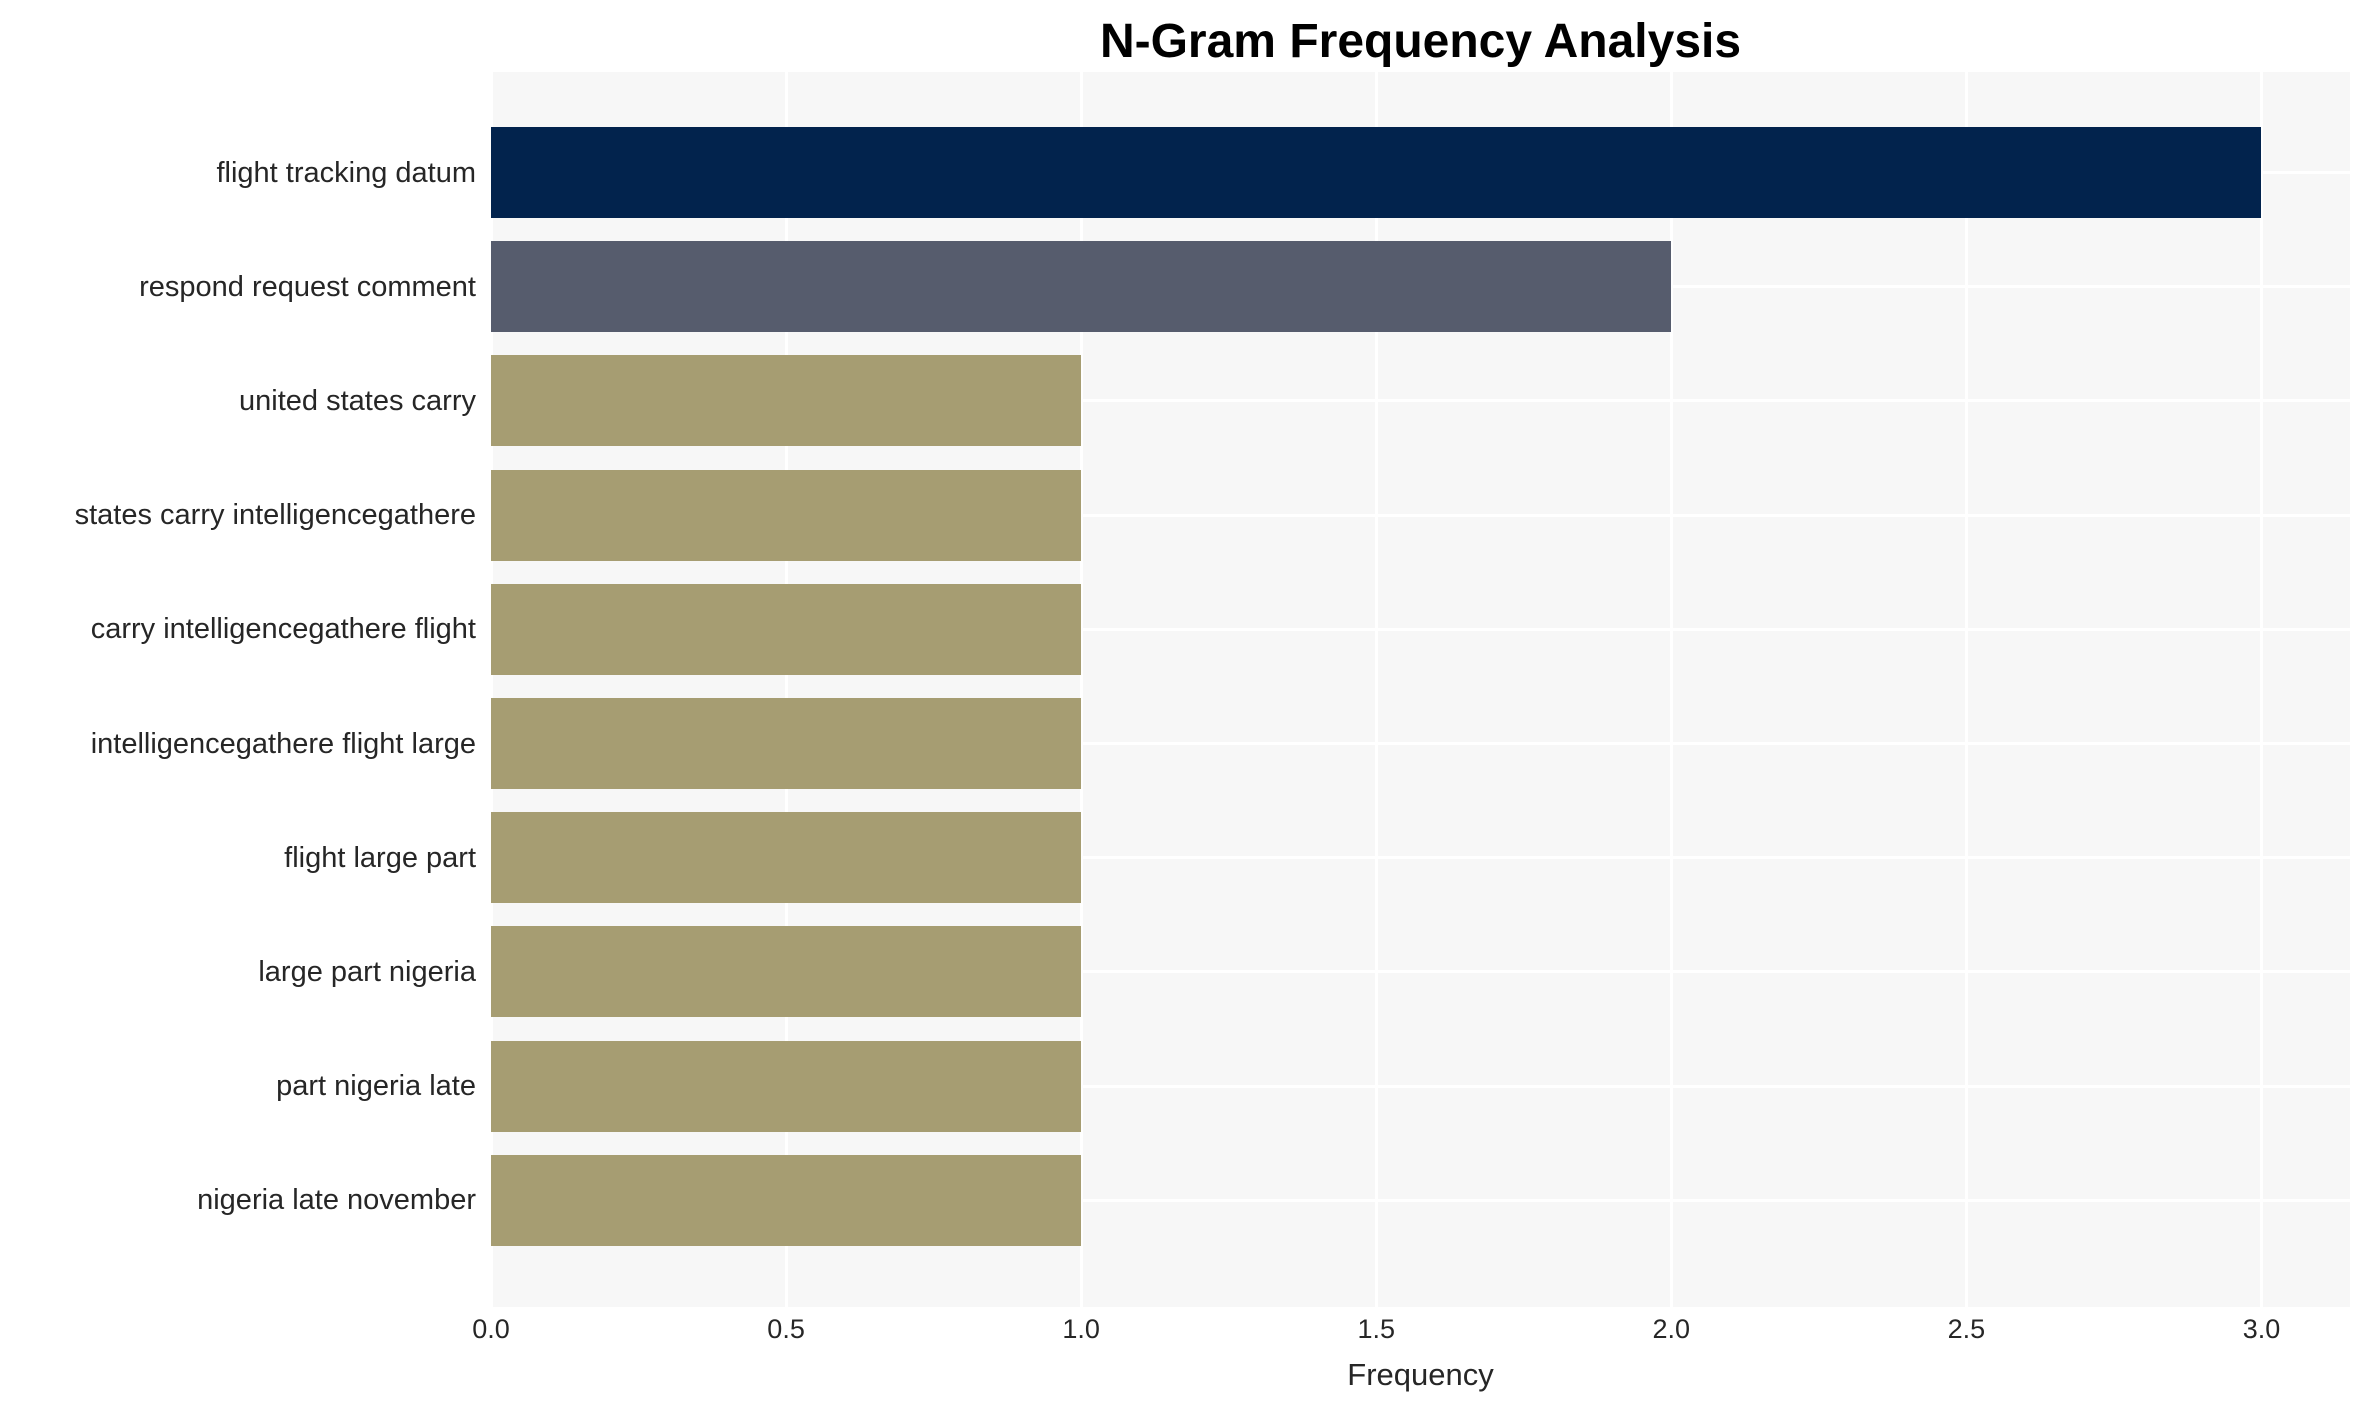  What do you see at coordinates (1966, 1329) in the screenshot?
I see `x-tick-label: 2.5` at bounding box center [1966, 1329].